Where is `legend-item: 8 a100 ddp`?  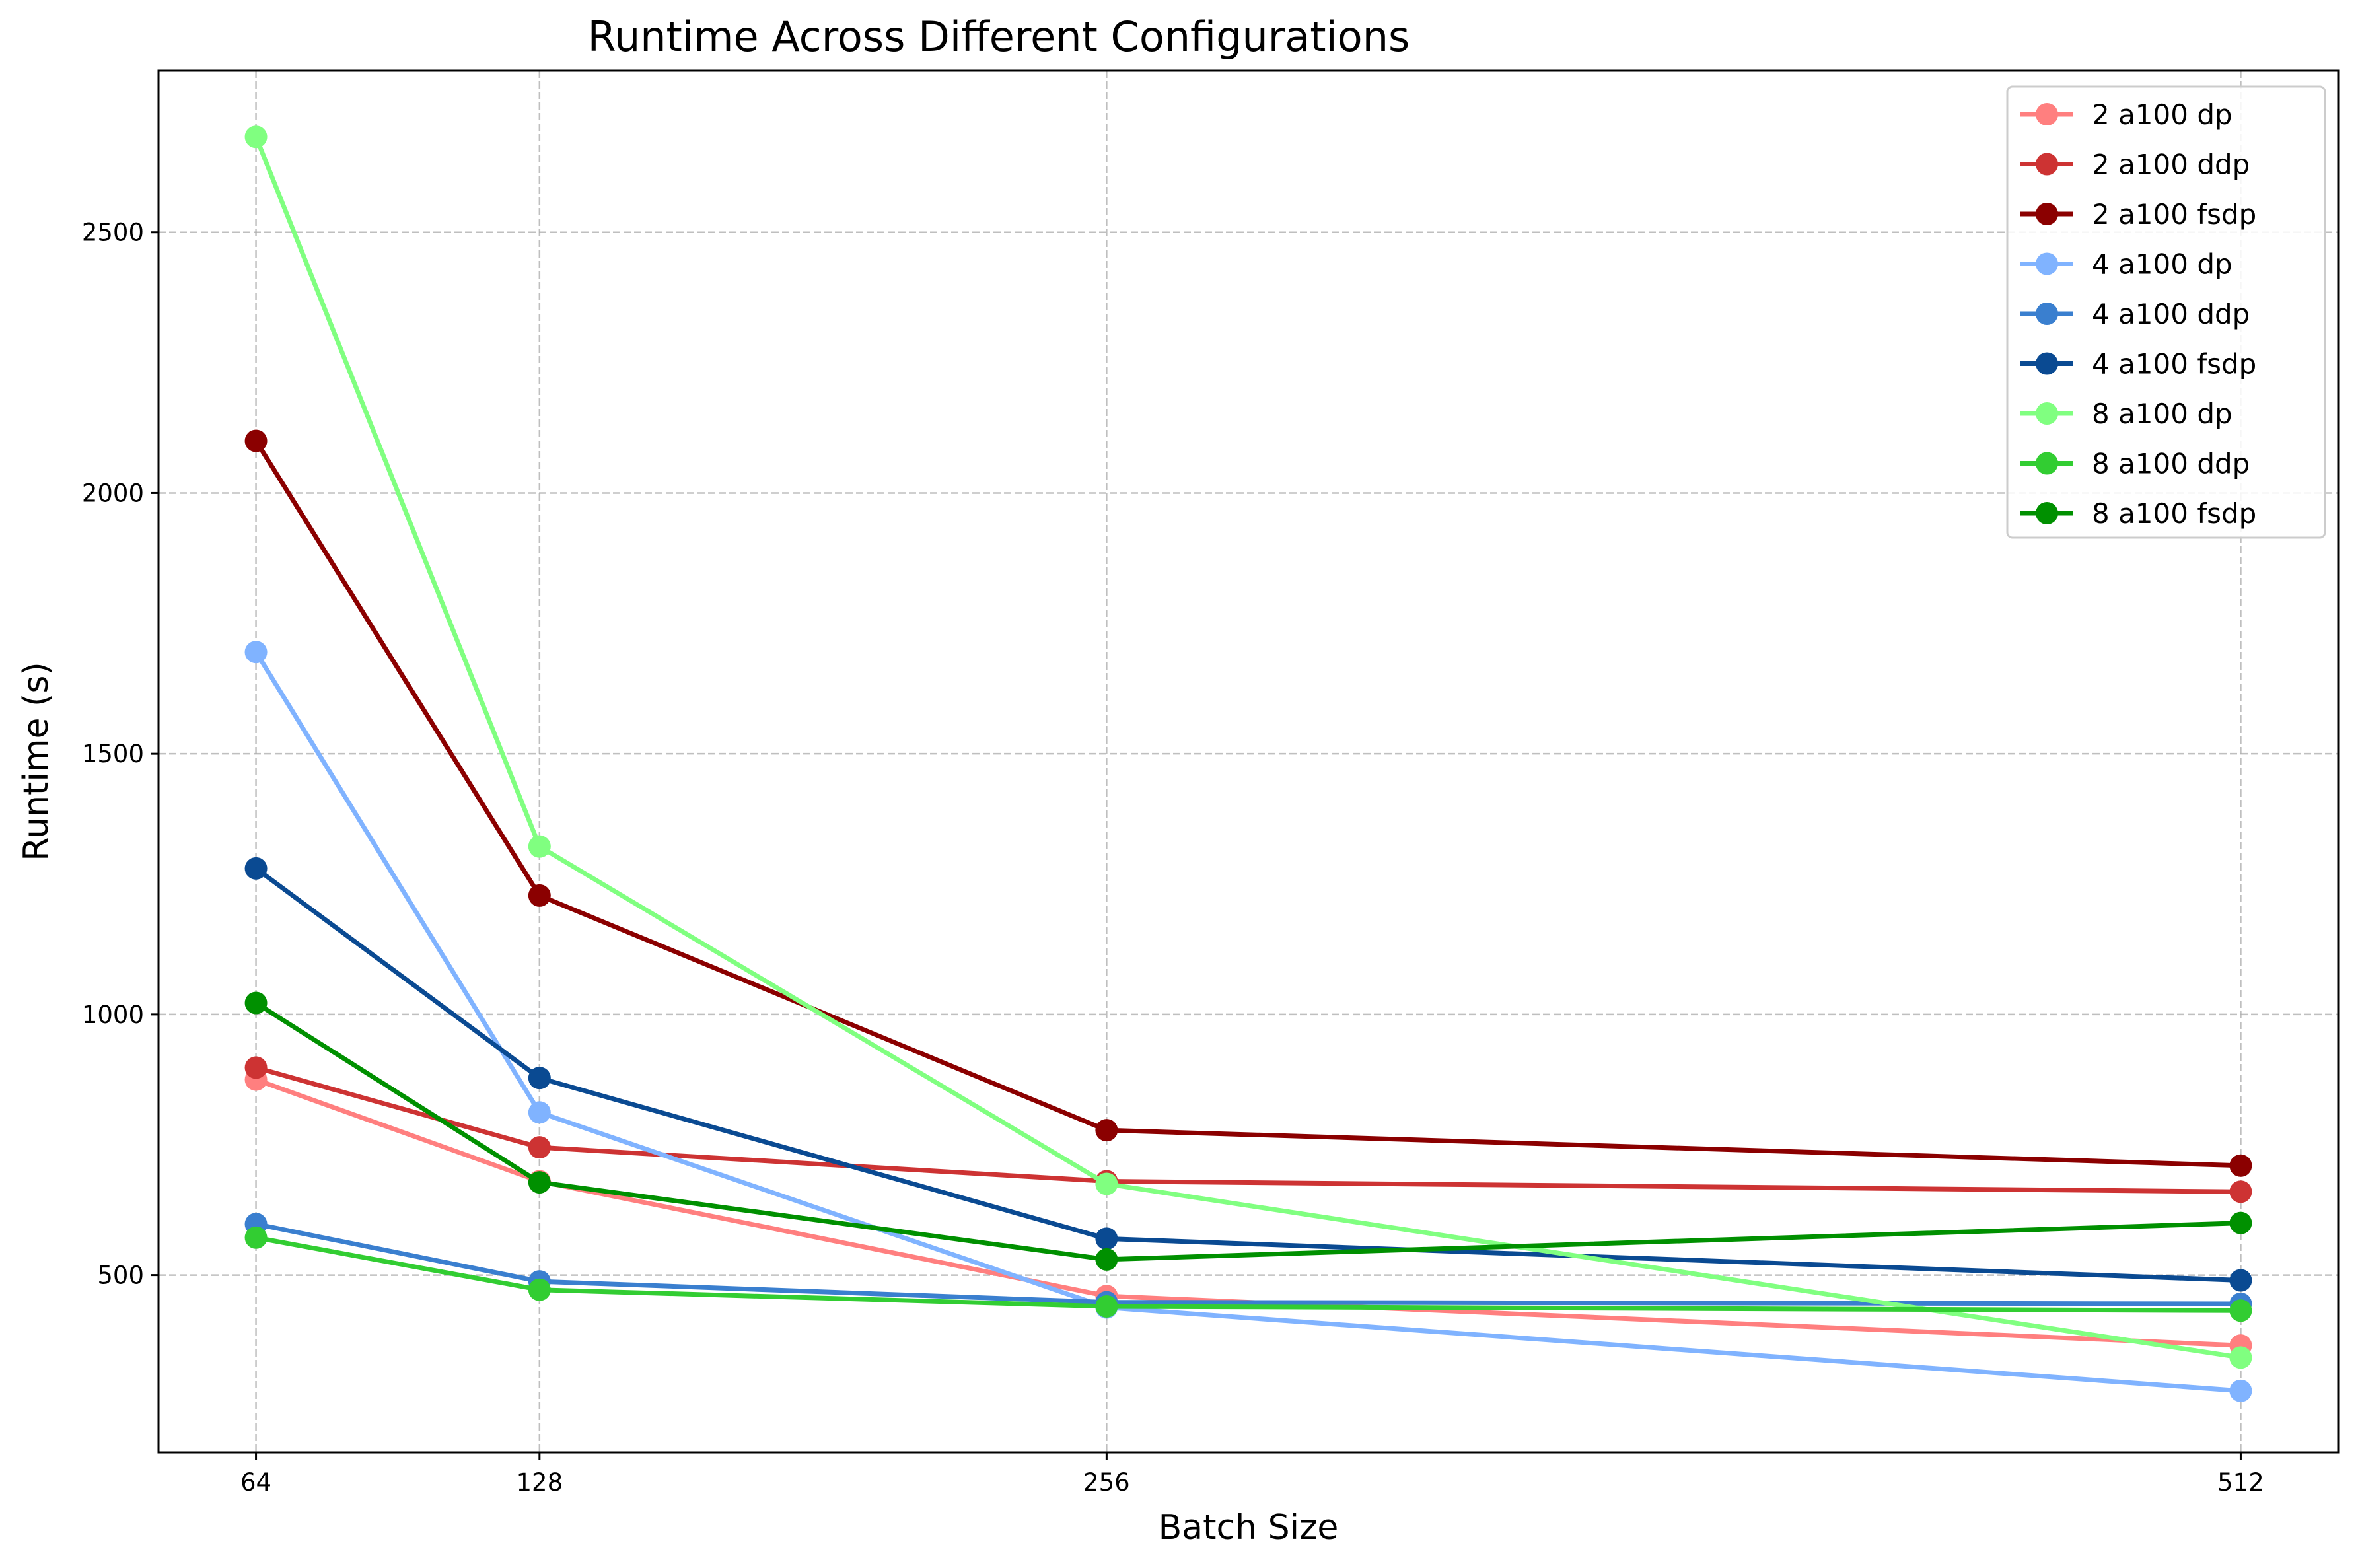 legend-item: 8 a100 ddp is located at coordinates (2135, 464).